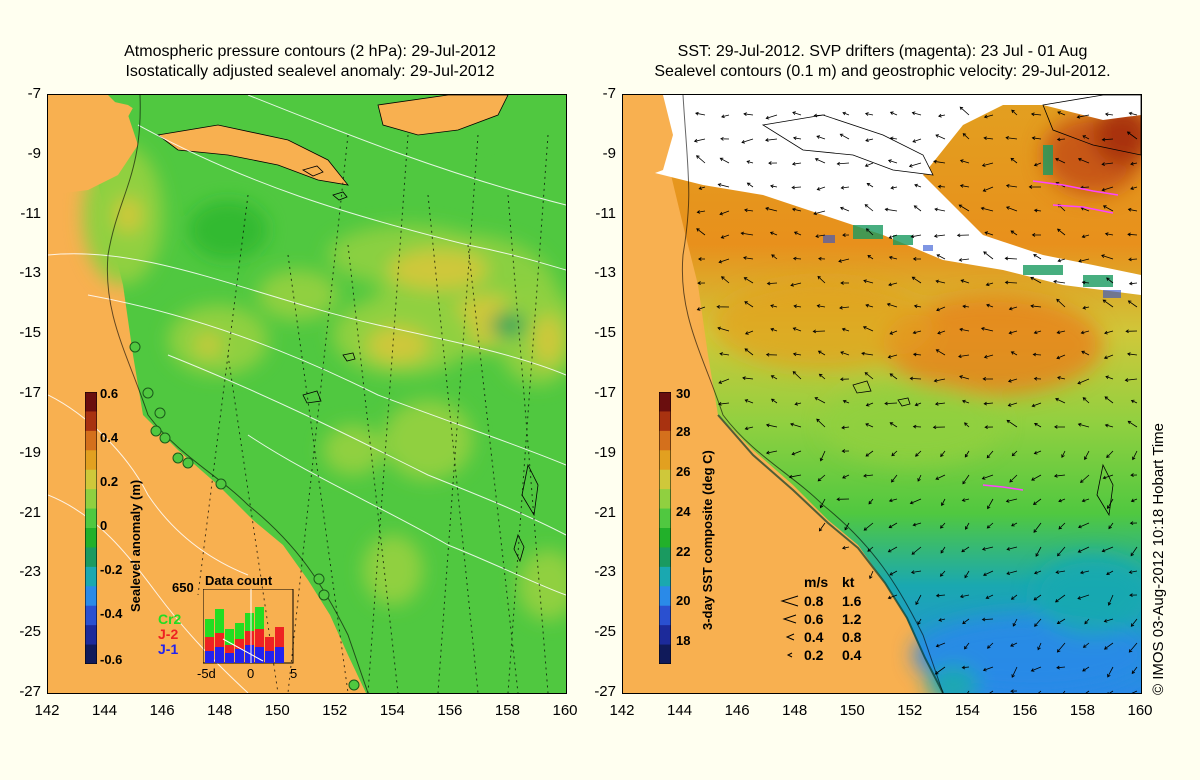 This screenshot has height=780, width=1200. I want to click on left-lon-label: 148, so click(220, 710).